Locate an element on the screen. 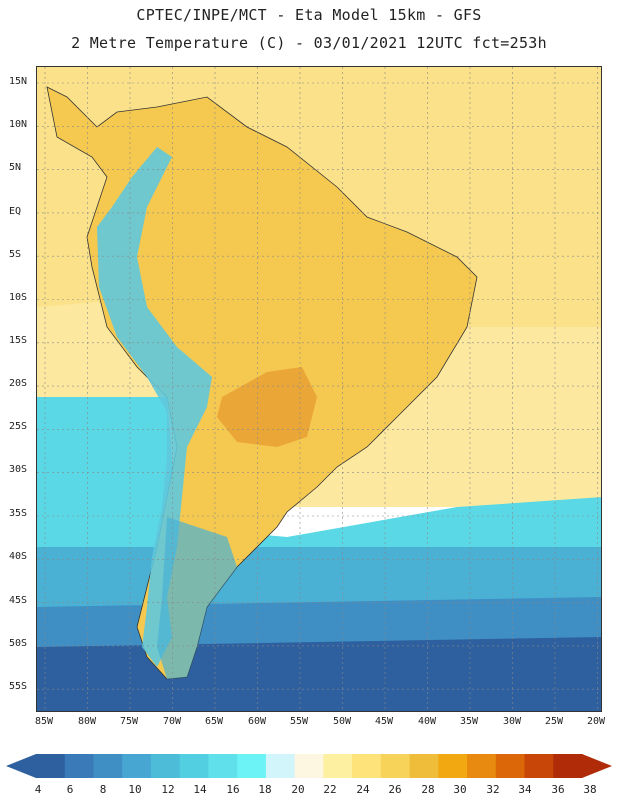  lat-label: 5S is located at coordinates (15, 254).